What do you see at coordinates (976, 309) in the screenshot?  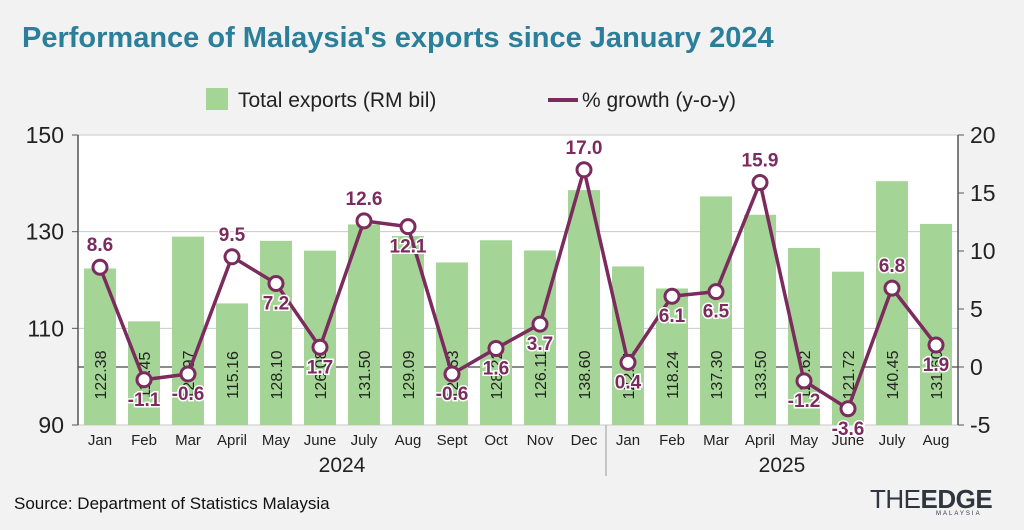 I see `y-tick-label-right: 5` at bounding box center [976, 309].